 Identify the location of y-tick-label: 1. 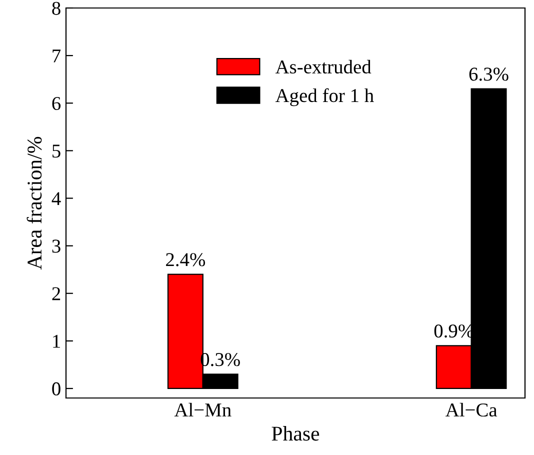
(56, 341).